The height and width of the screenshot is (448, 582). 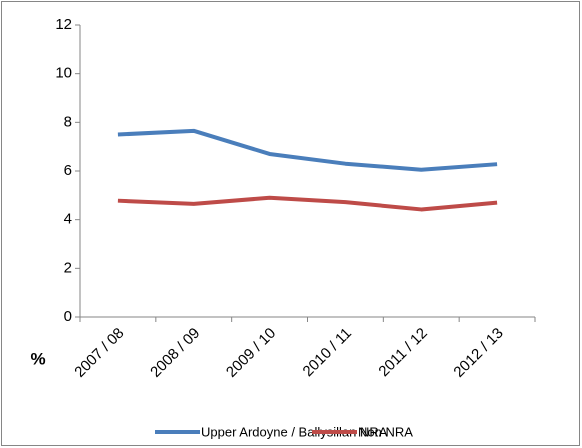 What do you see at coordinates (68, 121) in the screenshot?
I see `y-tick-label: 8` at bounding box center [68, 121].